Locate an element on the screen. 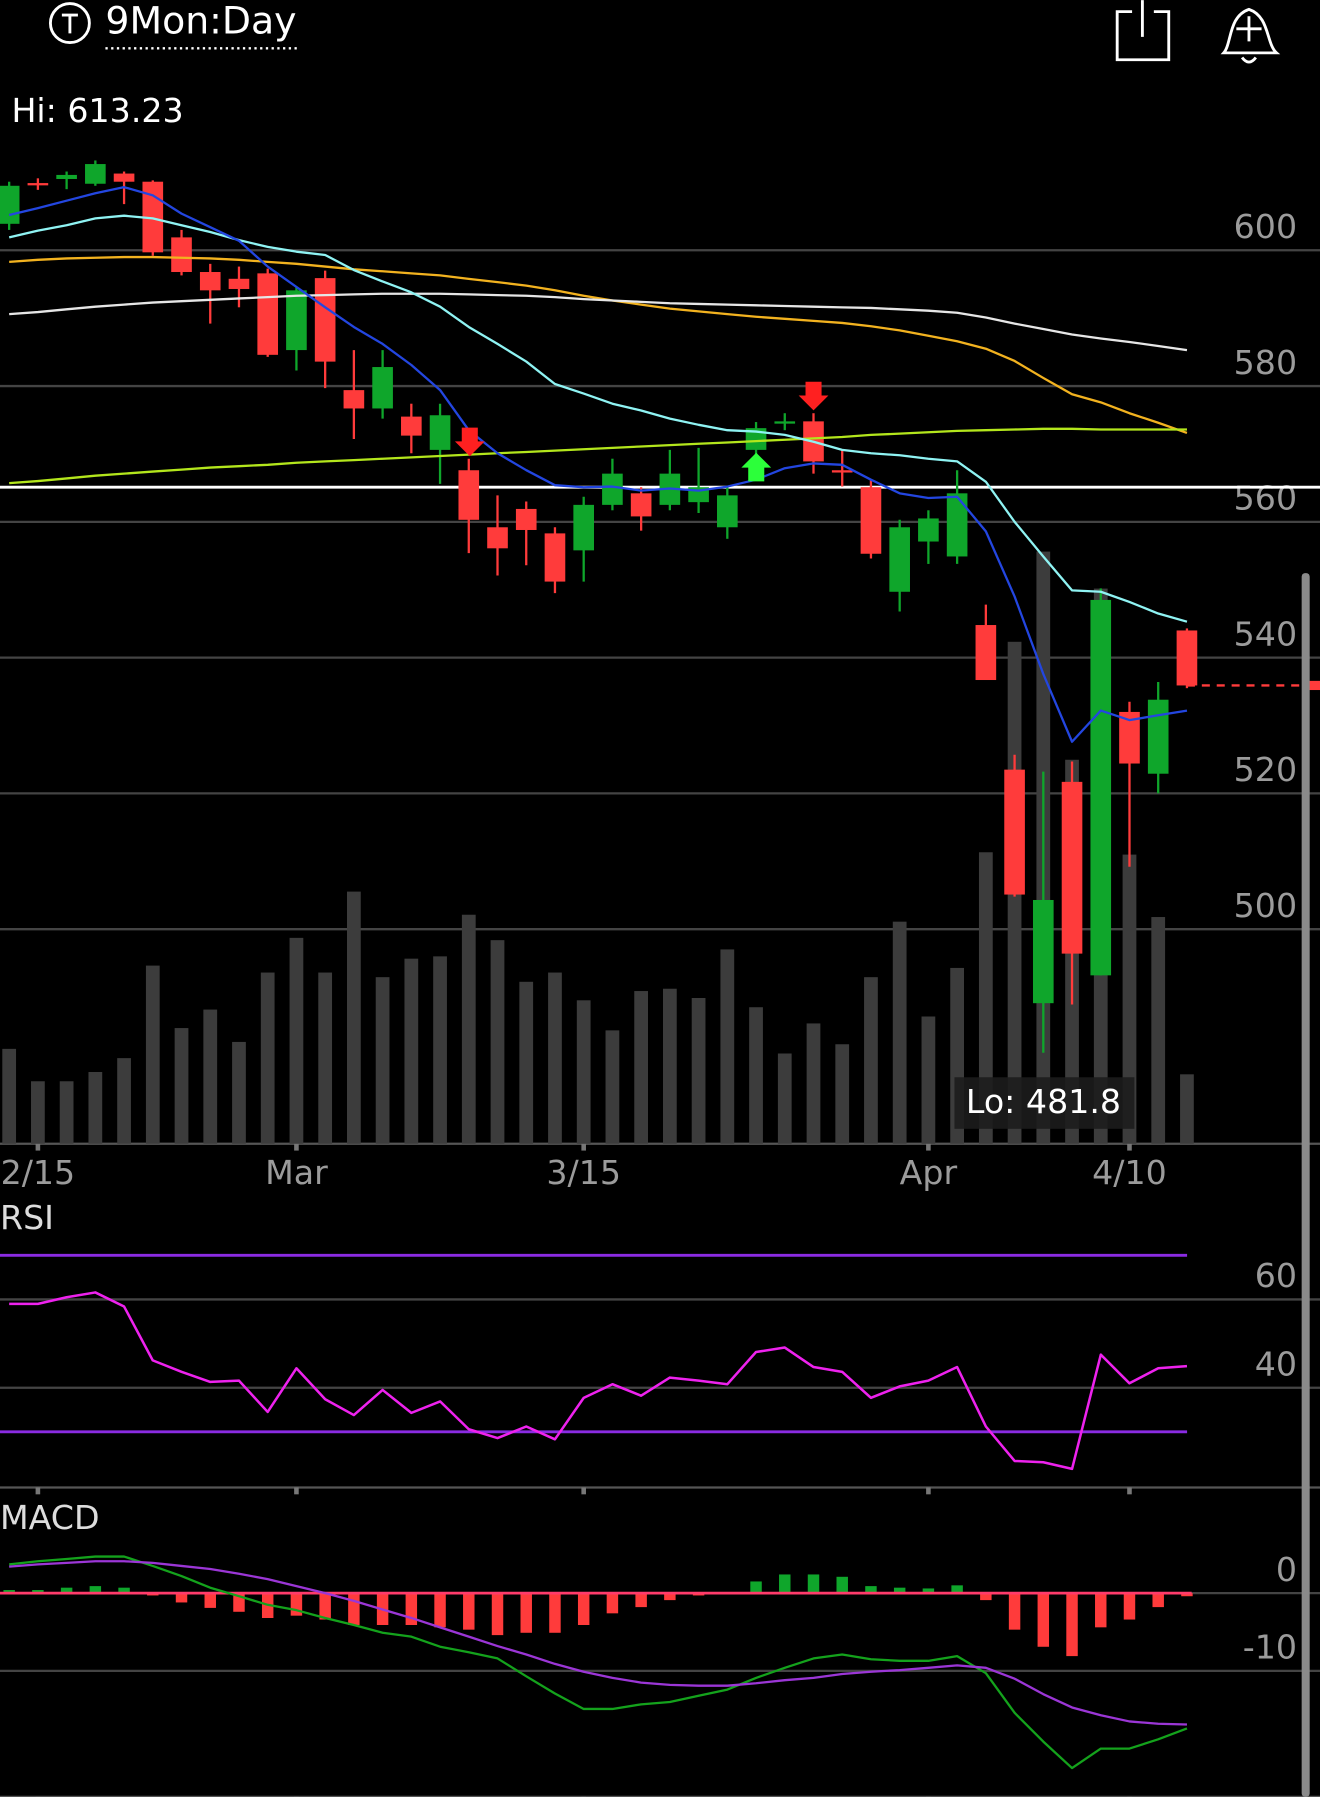  symbol-icon-glyph is located at coordinates (69, 23).